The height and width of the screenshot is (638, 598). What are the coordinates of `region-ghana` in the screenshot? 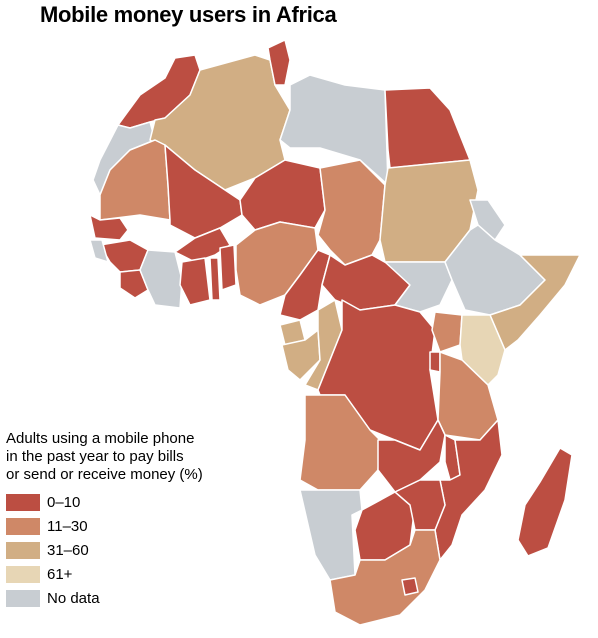 It's located at (195, 281).